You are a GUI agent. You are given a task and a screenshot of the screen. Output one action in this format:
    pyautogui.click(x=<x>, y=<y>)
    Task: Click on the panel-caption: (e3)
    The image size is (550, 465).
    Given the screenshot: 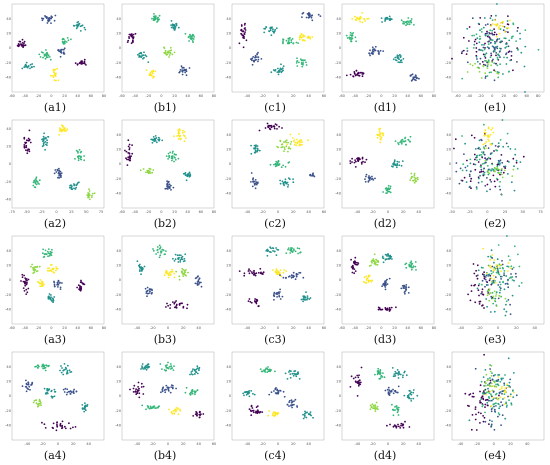 What is the action you would take?
    pyautogui.click(x=495, y=339)
    